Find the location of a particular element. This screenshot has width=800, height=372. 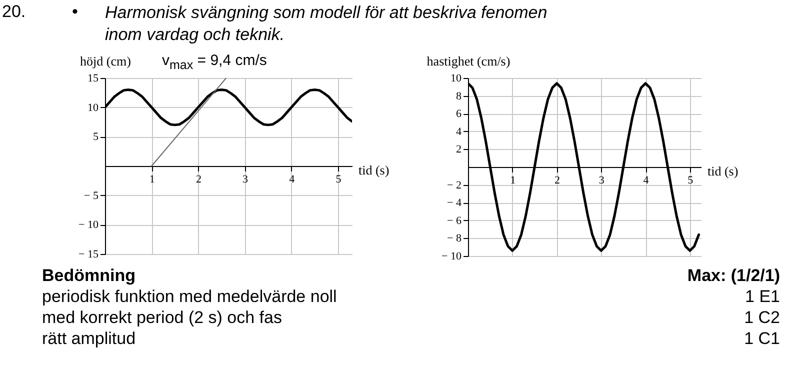

y-tick-label: 2 is located at coordinates (459, 150).